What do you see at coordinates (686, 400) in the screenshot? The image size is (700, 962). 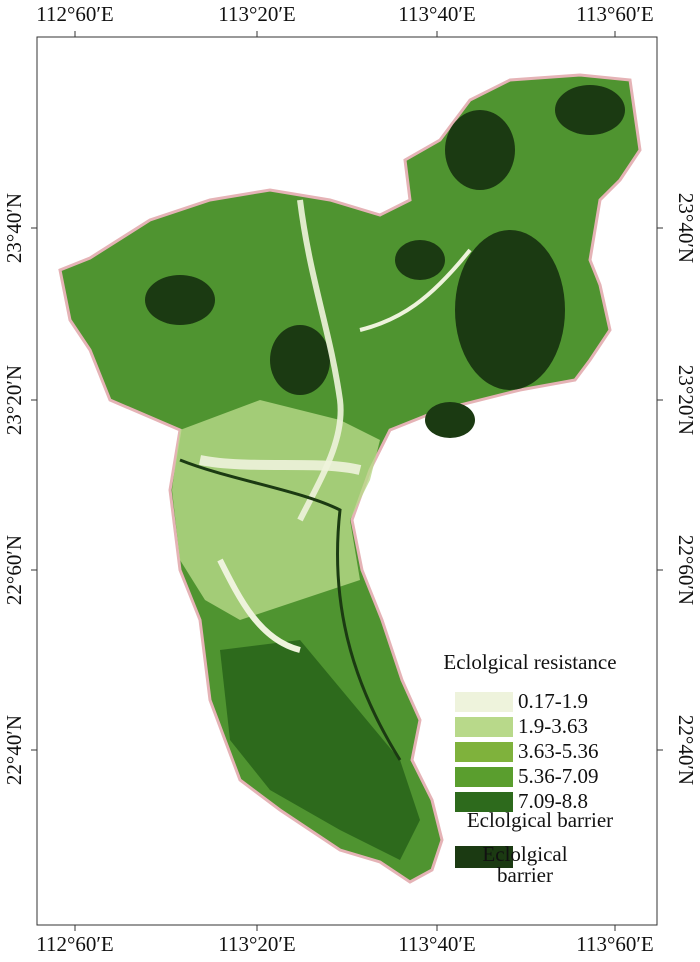 I see `y-label-right: 23°20′N` at bounding box center [686, 400].